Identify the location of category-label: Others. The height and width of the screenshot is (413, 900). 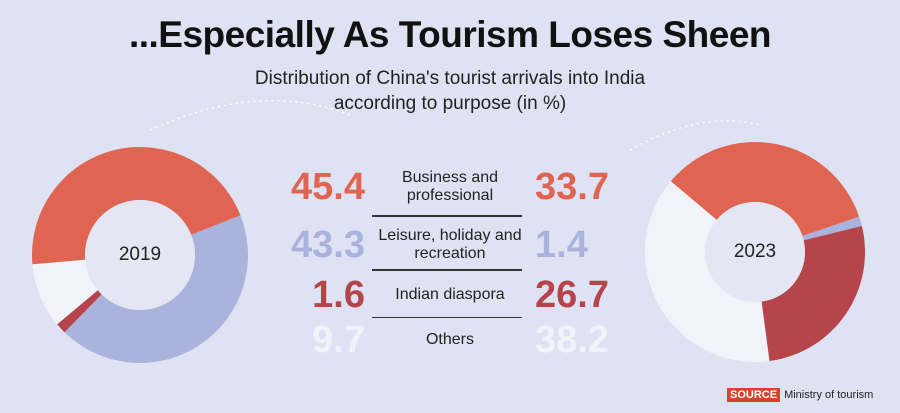
(449, 339).